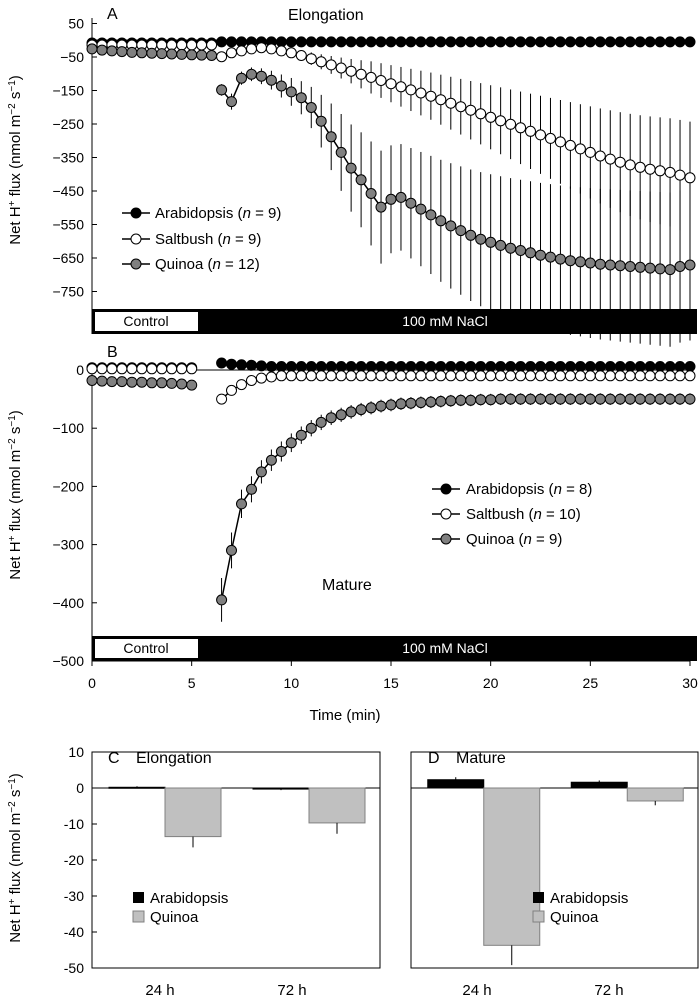 The image size is (700, 1001). I want to click on legend-d-arabidopsis-swatch, so click(538, 897).